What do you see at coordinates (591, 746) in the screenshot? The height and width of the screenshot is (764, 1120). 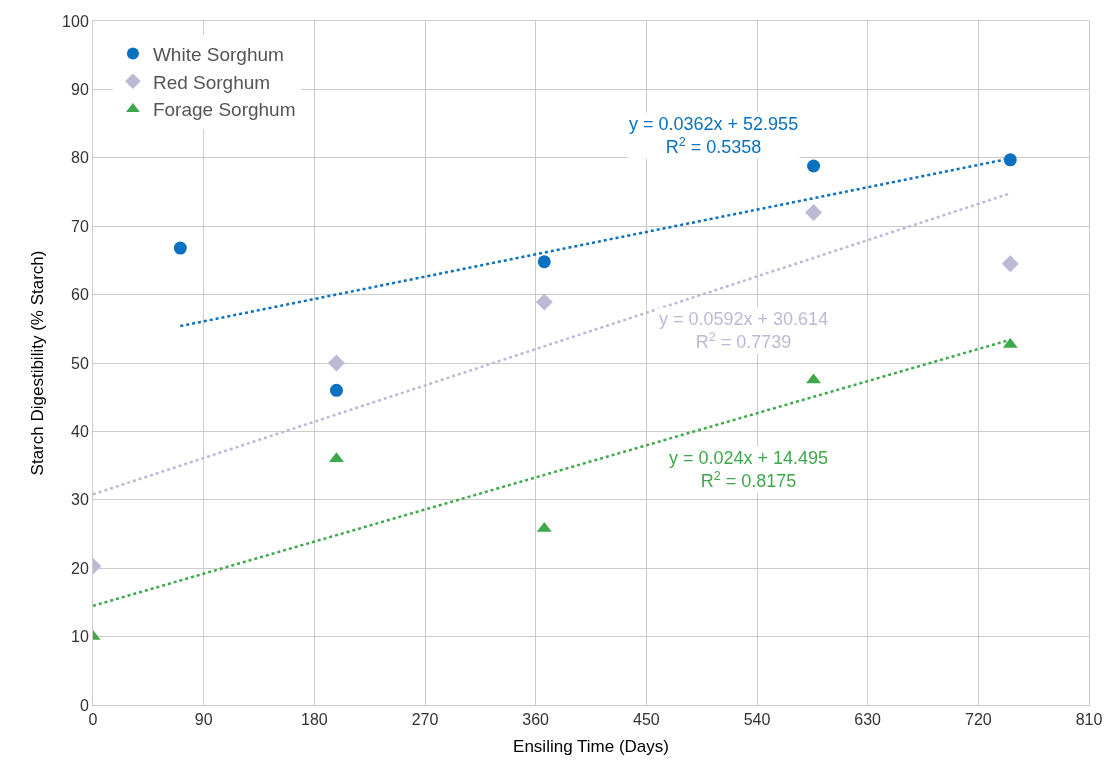 I see `x-axis-title: Ensiling Time (Days)` at bounding box center [591, 746].